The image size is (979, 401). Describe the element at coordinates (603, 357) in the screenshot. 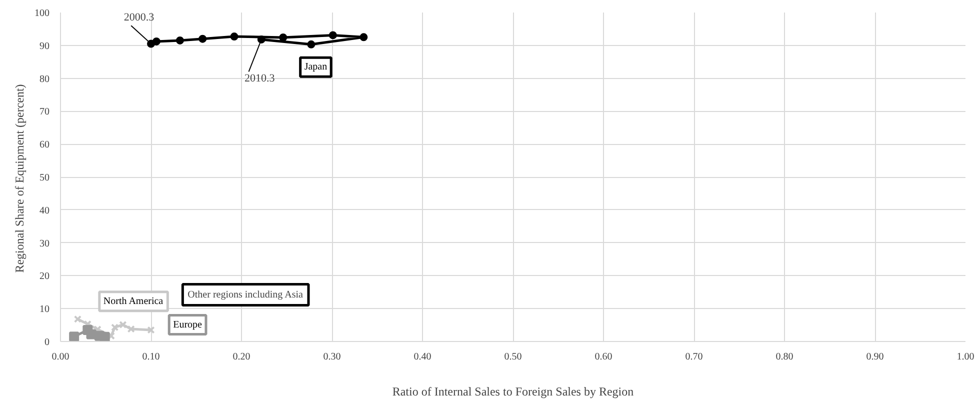

I see `x-tick-label: 0.60` at that location.